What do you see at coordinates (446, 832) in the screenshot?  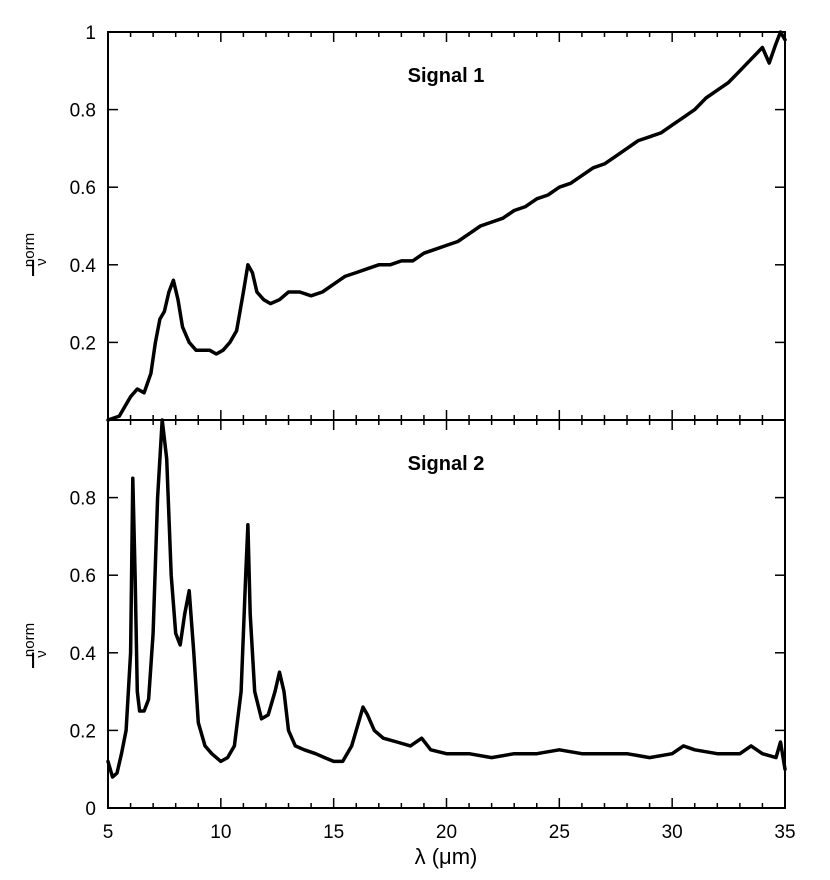 I see `x-tick-label: 20` at bounding box center [446, 832].